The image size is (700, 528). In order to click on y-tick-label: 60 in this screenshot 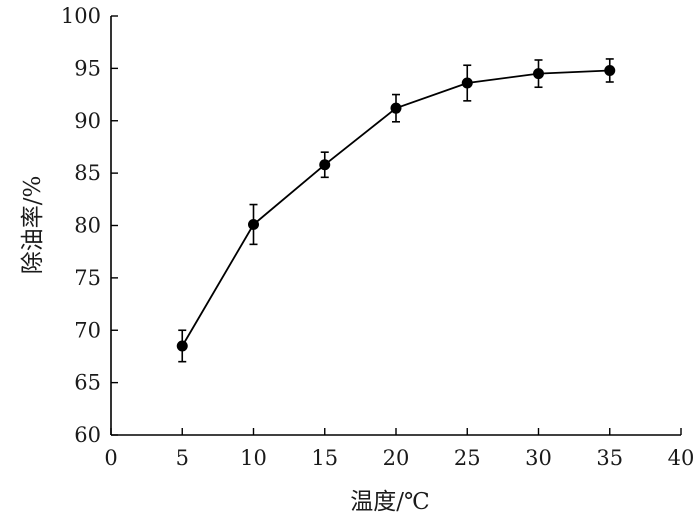, I will do `click(87, 435)`.